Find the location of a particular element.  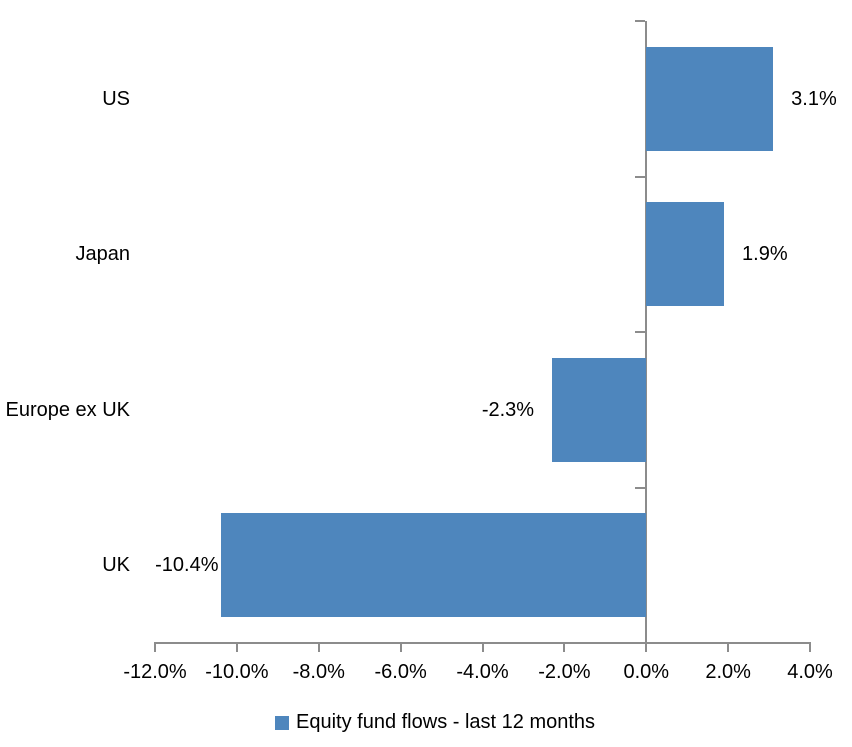

legend-series-label: Equity fund flows - last 12 months is located at coordinates (446, 722).